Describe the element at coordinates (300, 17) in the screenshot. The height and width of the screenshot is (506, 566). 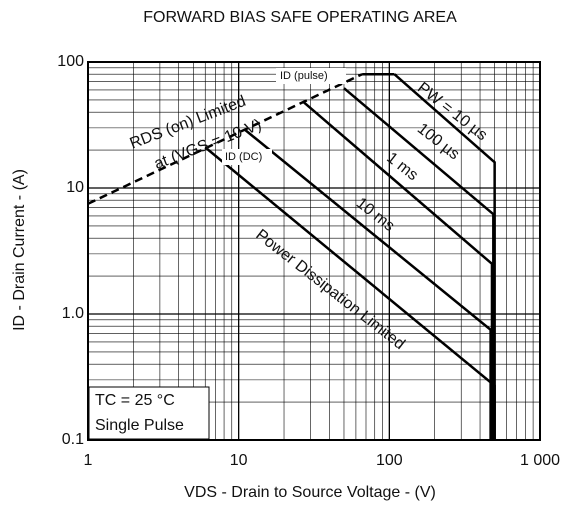
I see `chart-title: FORWARD BIAS SAFE OPERATING AREA` at that location.